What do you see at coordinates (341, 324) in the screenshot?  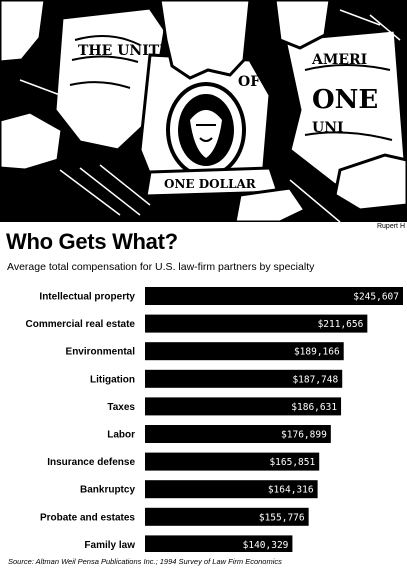 I see `value-label: $211,656` at bounding box center [341, 324].